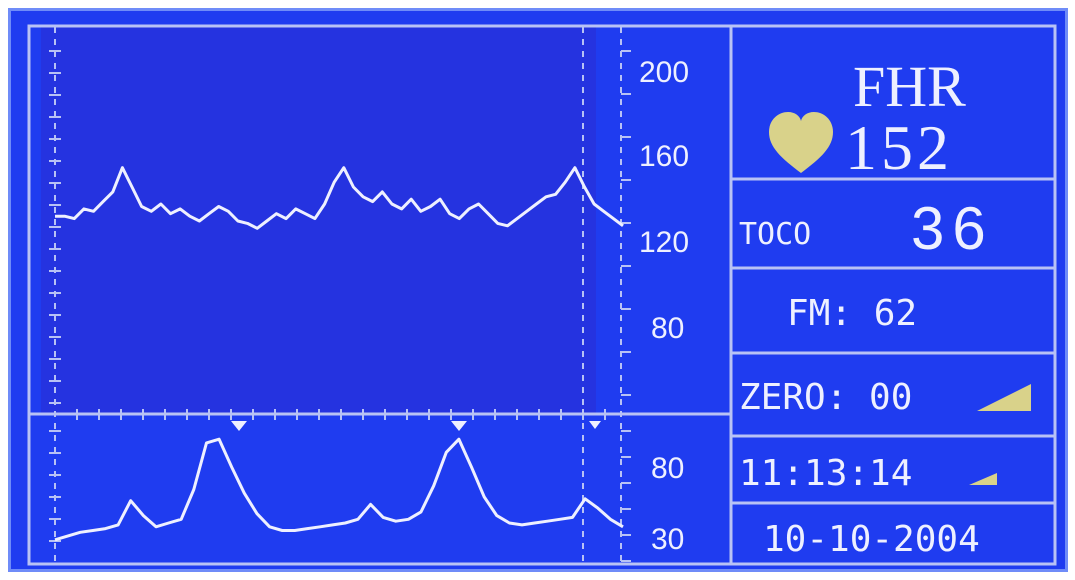 The image size is (1075, 580). I want to click on zero-readout: ZERO: 00, so click(825, 397).